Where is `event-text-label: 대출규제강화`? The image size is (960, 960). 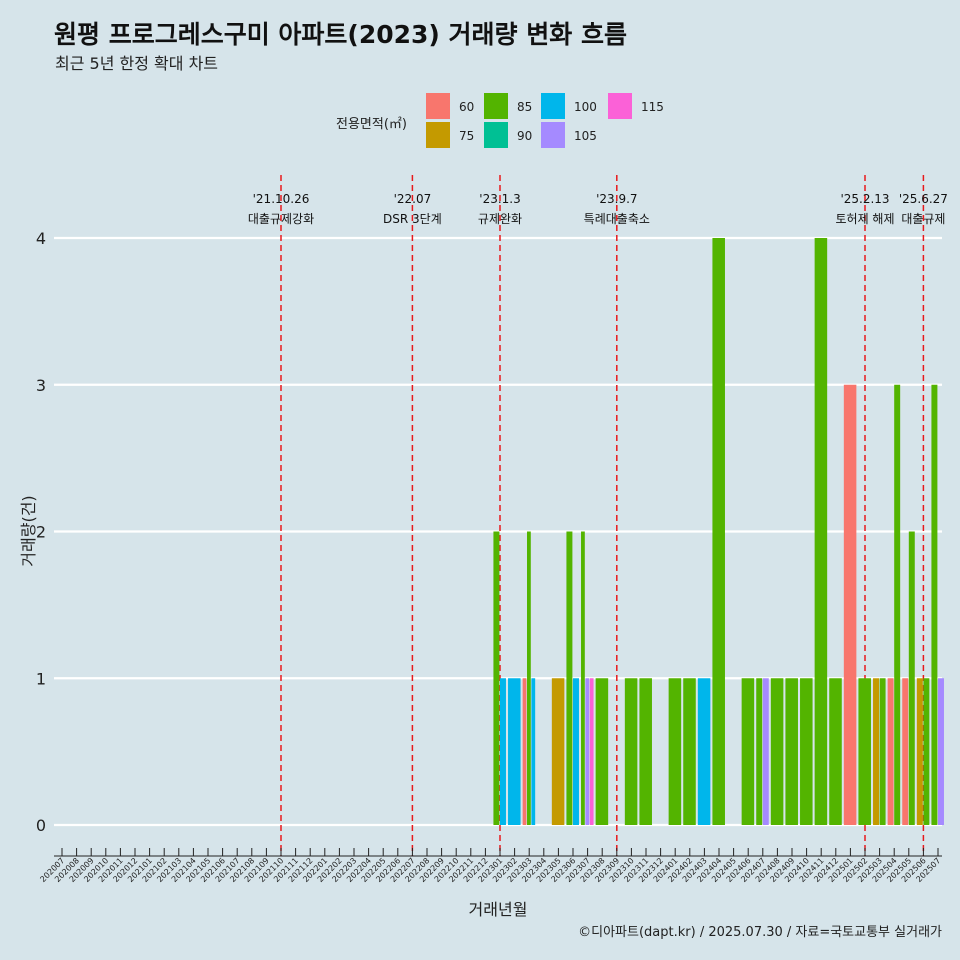 event-text-label: 대출규제강화 is located at coordinates (281, 219).